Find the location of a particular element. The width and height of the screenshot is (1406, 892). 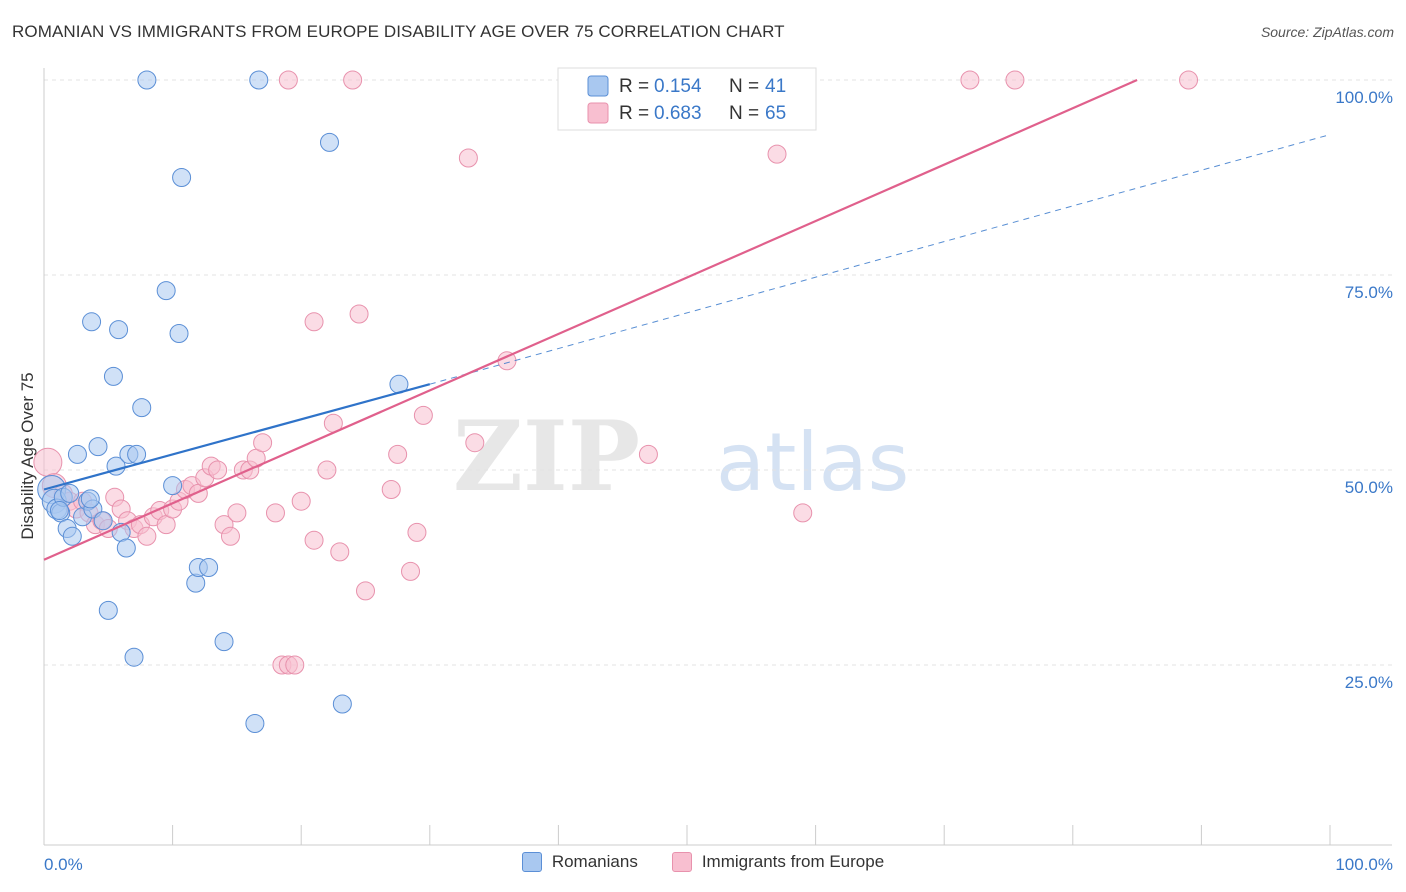

legend-item-immigrants: Immigrants from Europe is located at coordinates (778, 862).